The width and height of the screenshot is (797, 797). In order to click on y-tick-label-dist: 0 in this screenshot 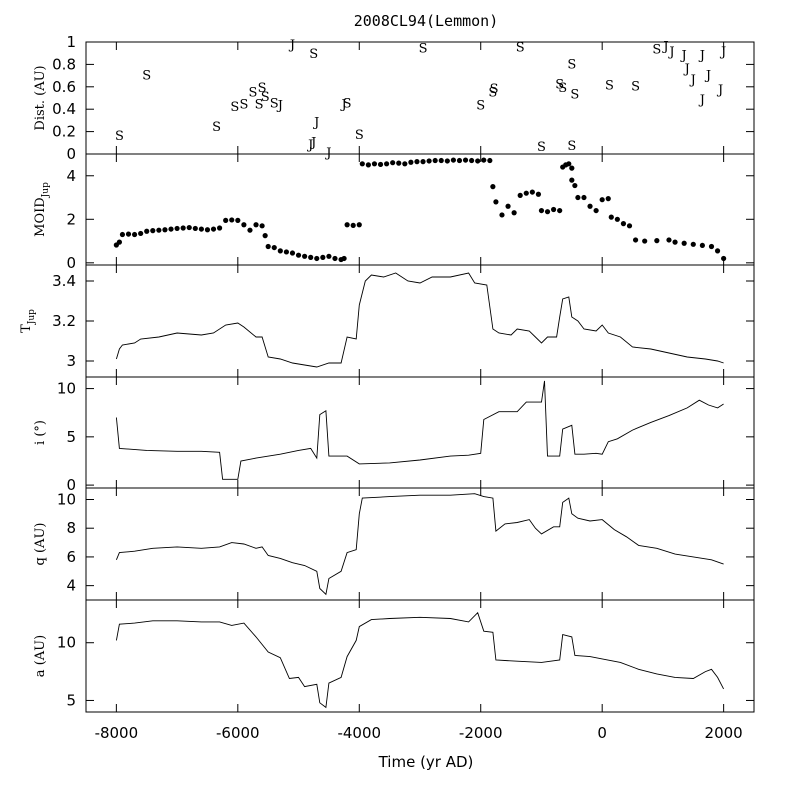, I will do `click(71, 154)`.